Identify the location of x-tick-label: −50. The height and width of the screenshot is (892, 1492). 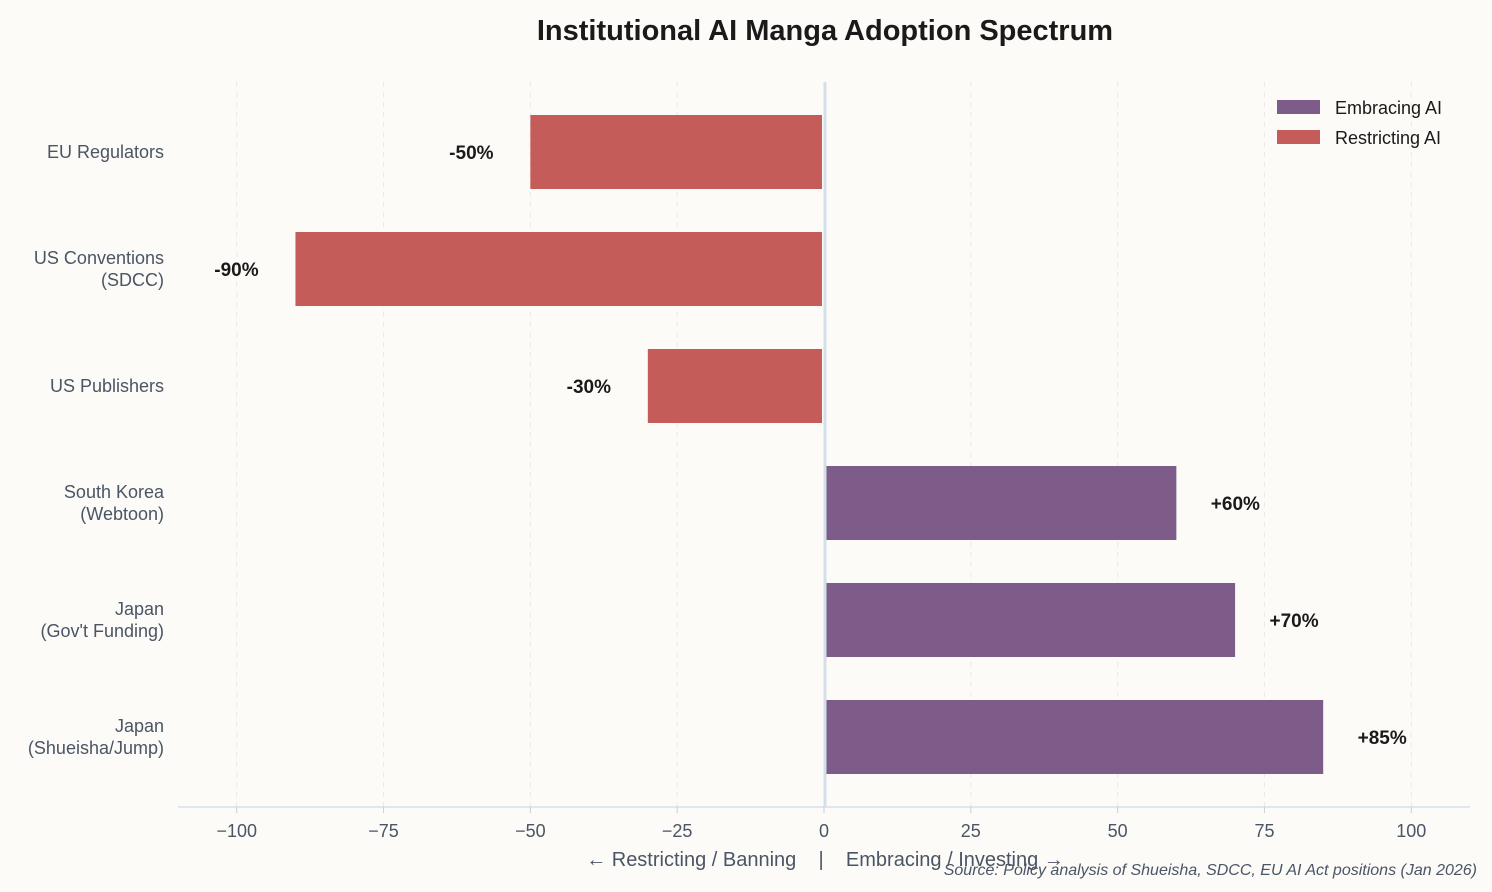
(530, 831).